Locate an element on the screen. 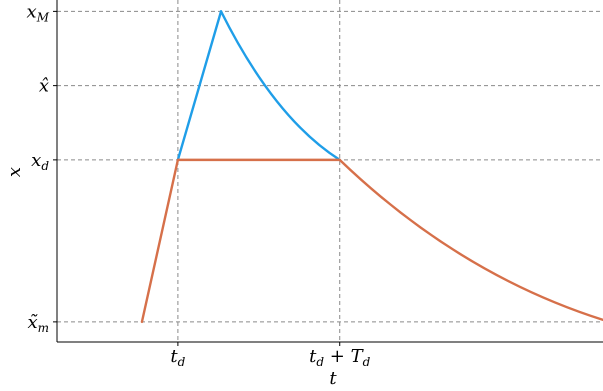 Image resolution: width=603 pixels, height=391 pixels. ytick-label-xd: xd is located at coordinates (40, 161).